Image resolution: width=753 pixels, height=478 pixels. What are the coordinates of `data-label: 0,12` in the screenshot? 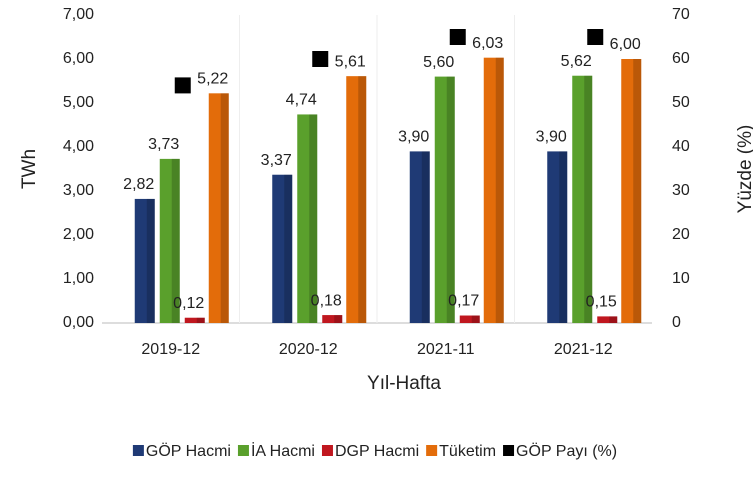 It's located at (188, 303).